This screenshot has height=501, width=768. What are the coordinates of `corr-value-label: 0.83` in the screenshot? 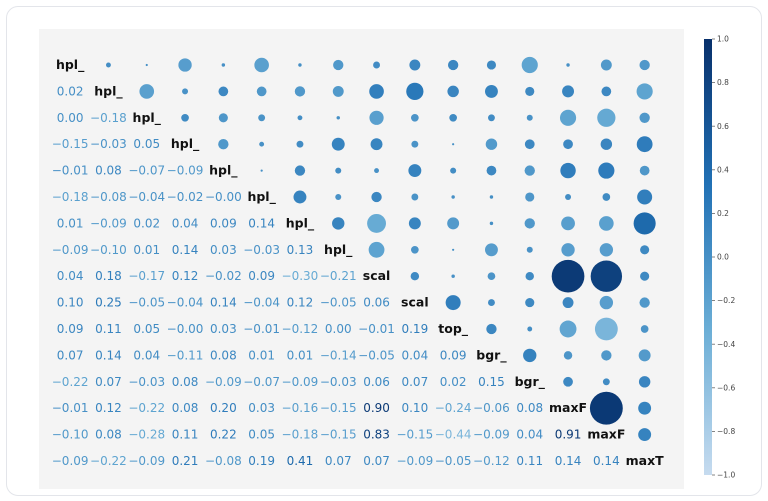 It's located at (376, 435).